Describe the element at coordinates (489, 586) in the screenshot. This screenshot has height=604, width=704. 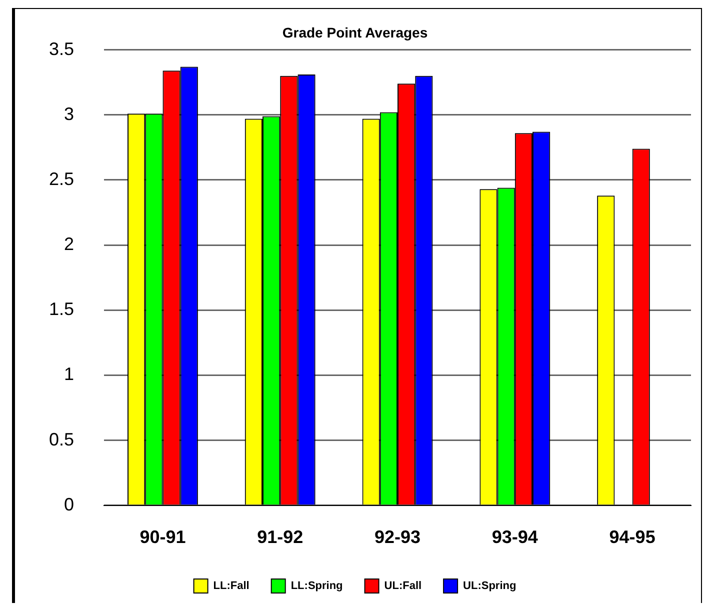
I see `legend-label: UL:Spring` at that location.